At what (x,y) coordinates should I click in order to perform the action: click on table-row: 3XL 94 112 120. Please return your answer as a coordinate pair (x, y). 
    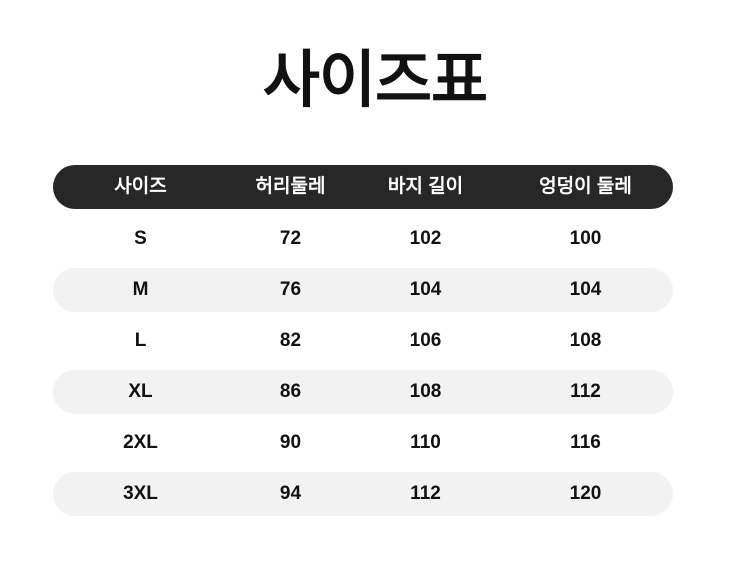
    Looking at the image, I should click on (363, 494).